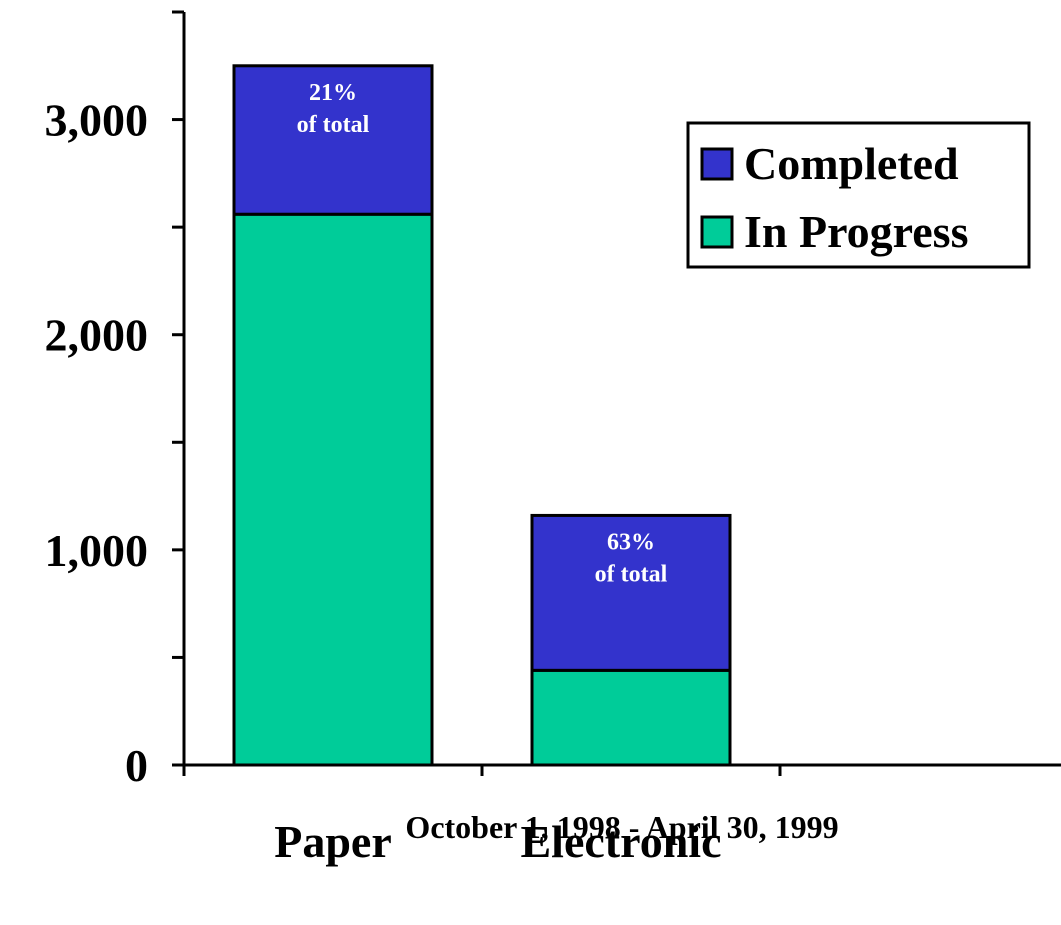  I want to click on data-label-electronic: 63%, so click(631, 542).